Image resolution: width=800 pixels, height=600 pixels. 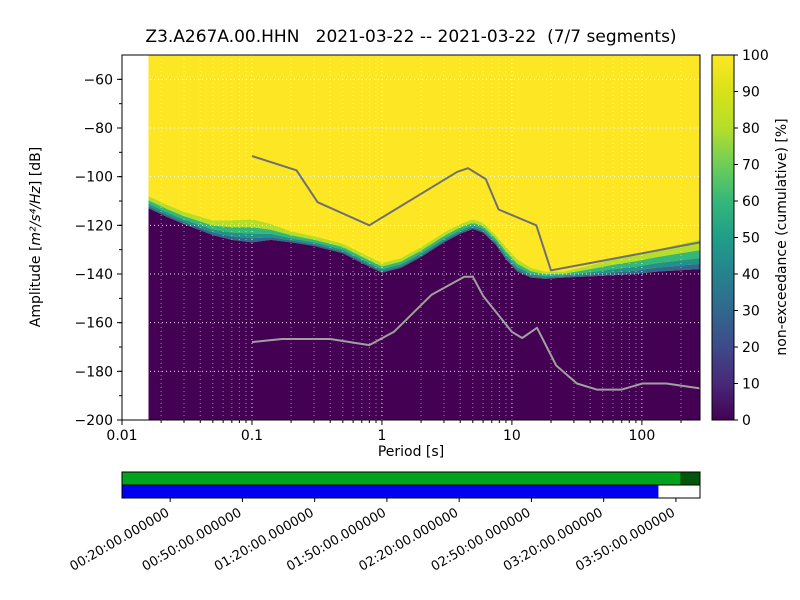 What do you see at coordinates (94, 421) in the screenshot?
I see `y-tick-label: −200` at bounding box center [94, 421].